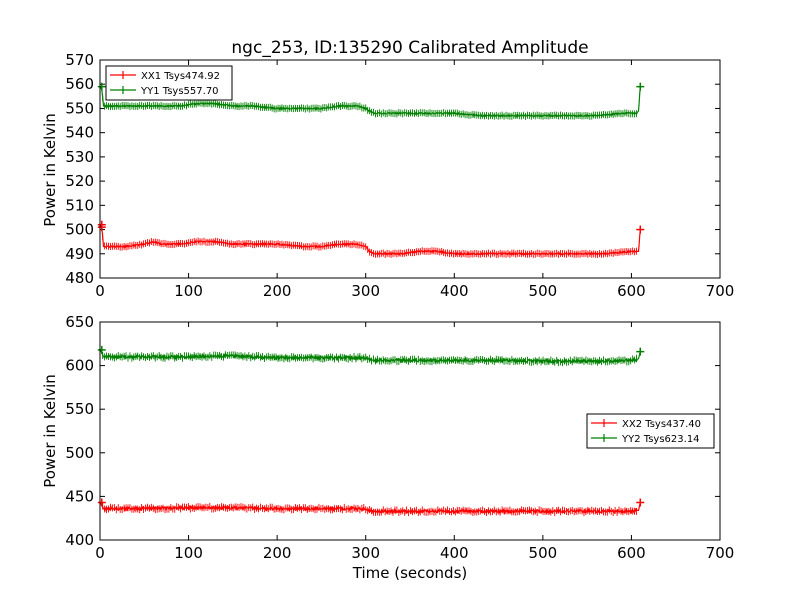 This screenshot has height=600, width=800. I want to click on y-tick-label: 520, so click(79, 181).